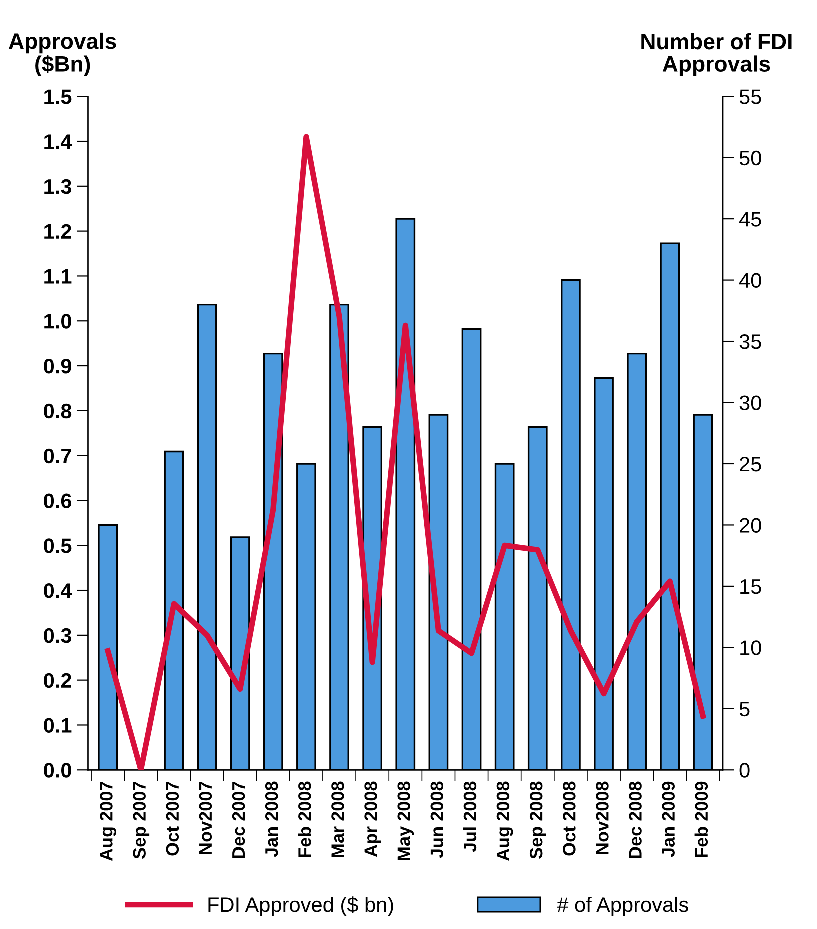 The height and width of the screenshot is (929, 817). What do you see at coordinates (58, 186) in the screenshot?
I see `y-tick-label: 1.3` at bounding box center [58, 186].